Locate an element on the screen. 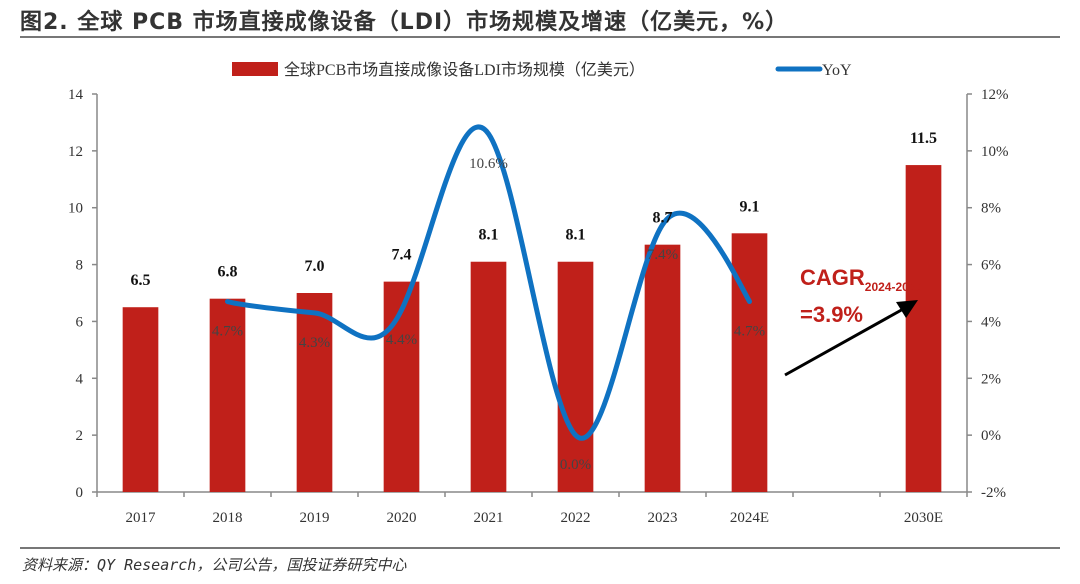 The image size is (1080, 584). bar-value-label: 6.5 is located at coordinates (141, 280).